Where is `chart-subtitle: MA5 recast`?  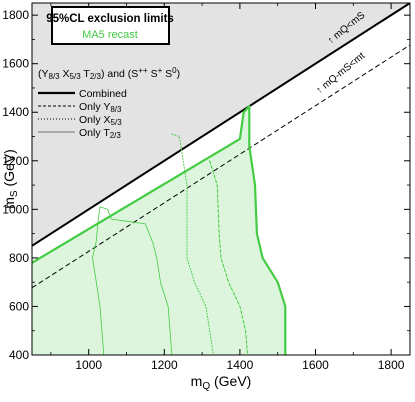
chart-subtitle: MA5 recast is located at coordinates (110, 35).